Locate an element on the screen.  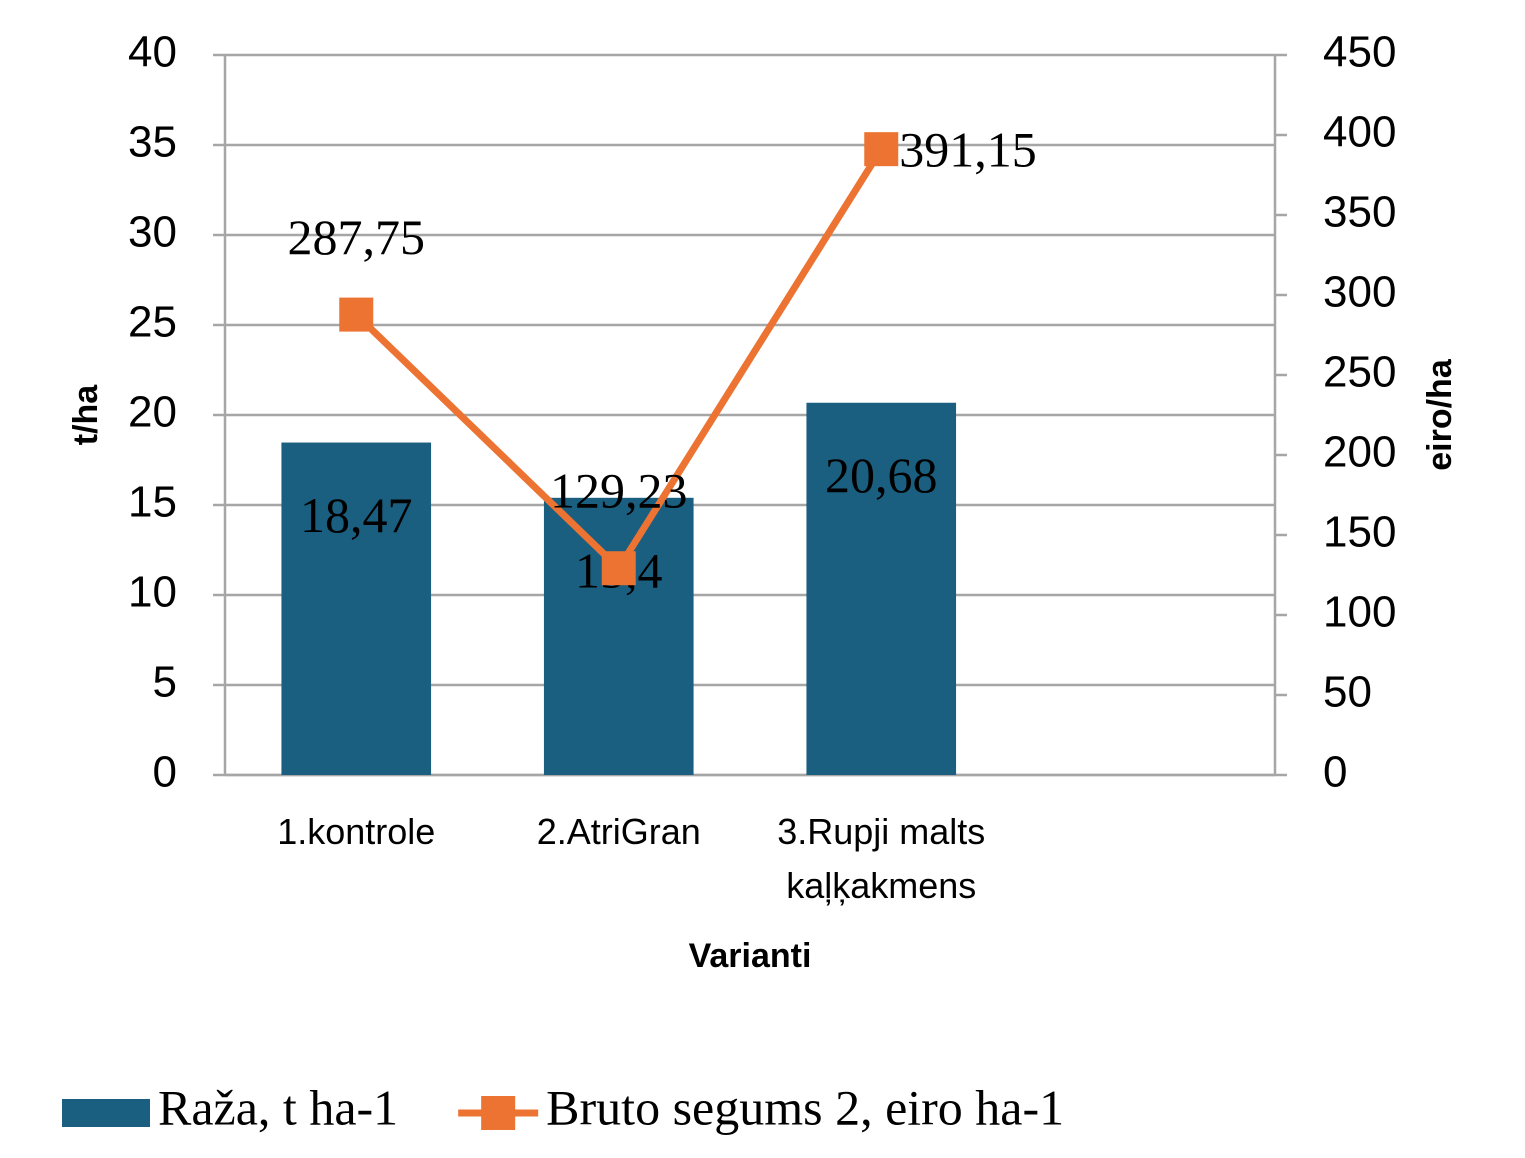
y2-tick-label: 50 is located at coordinates (1347, 692).